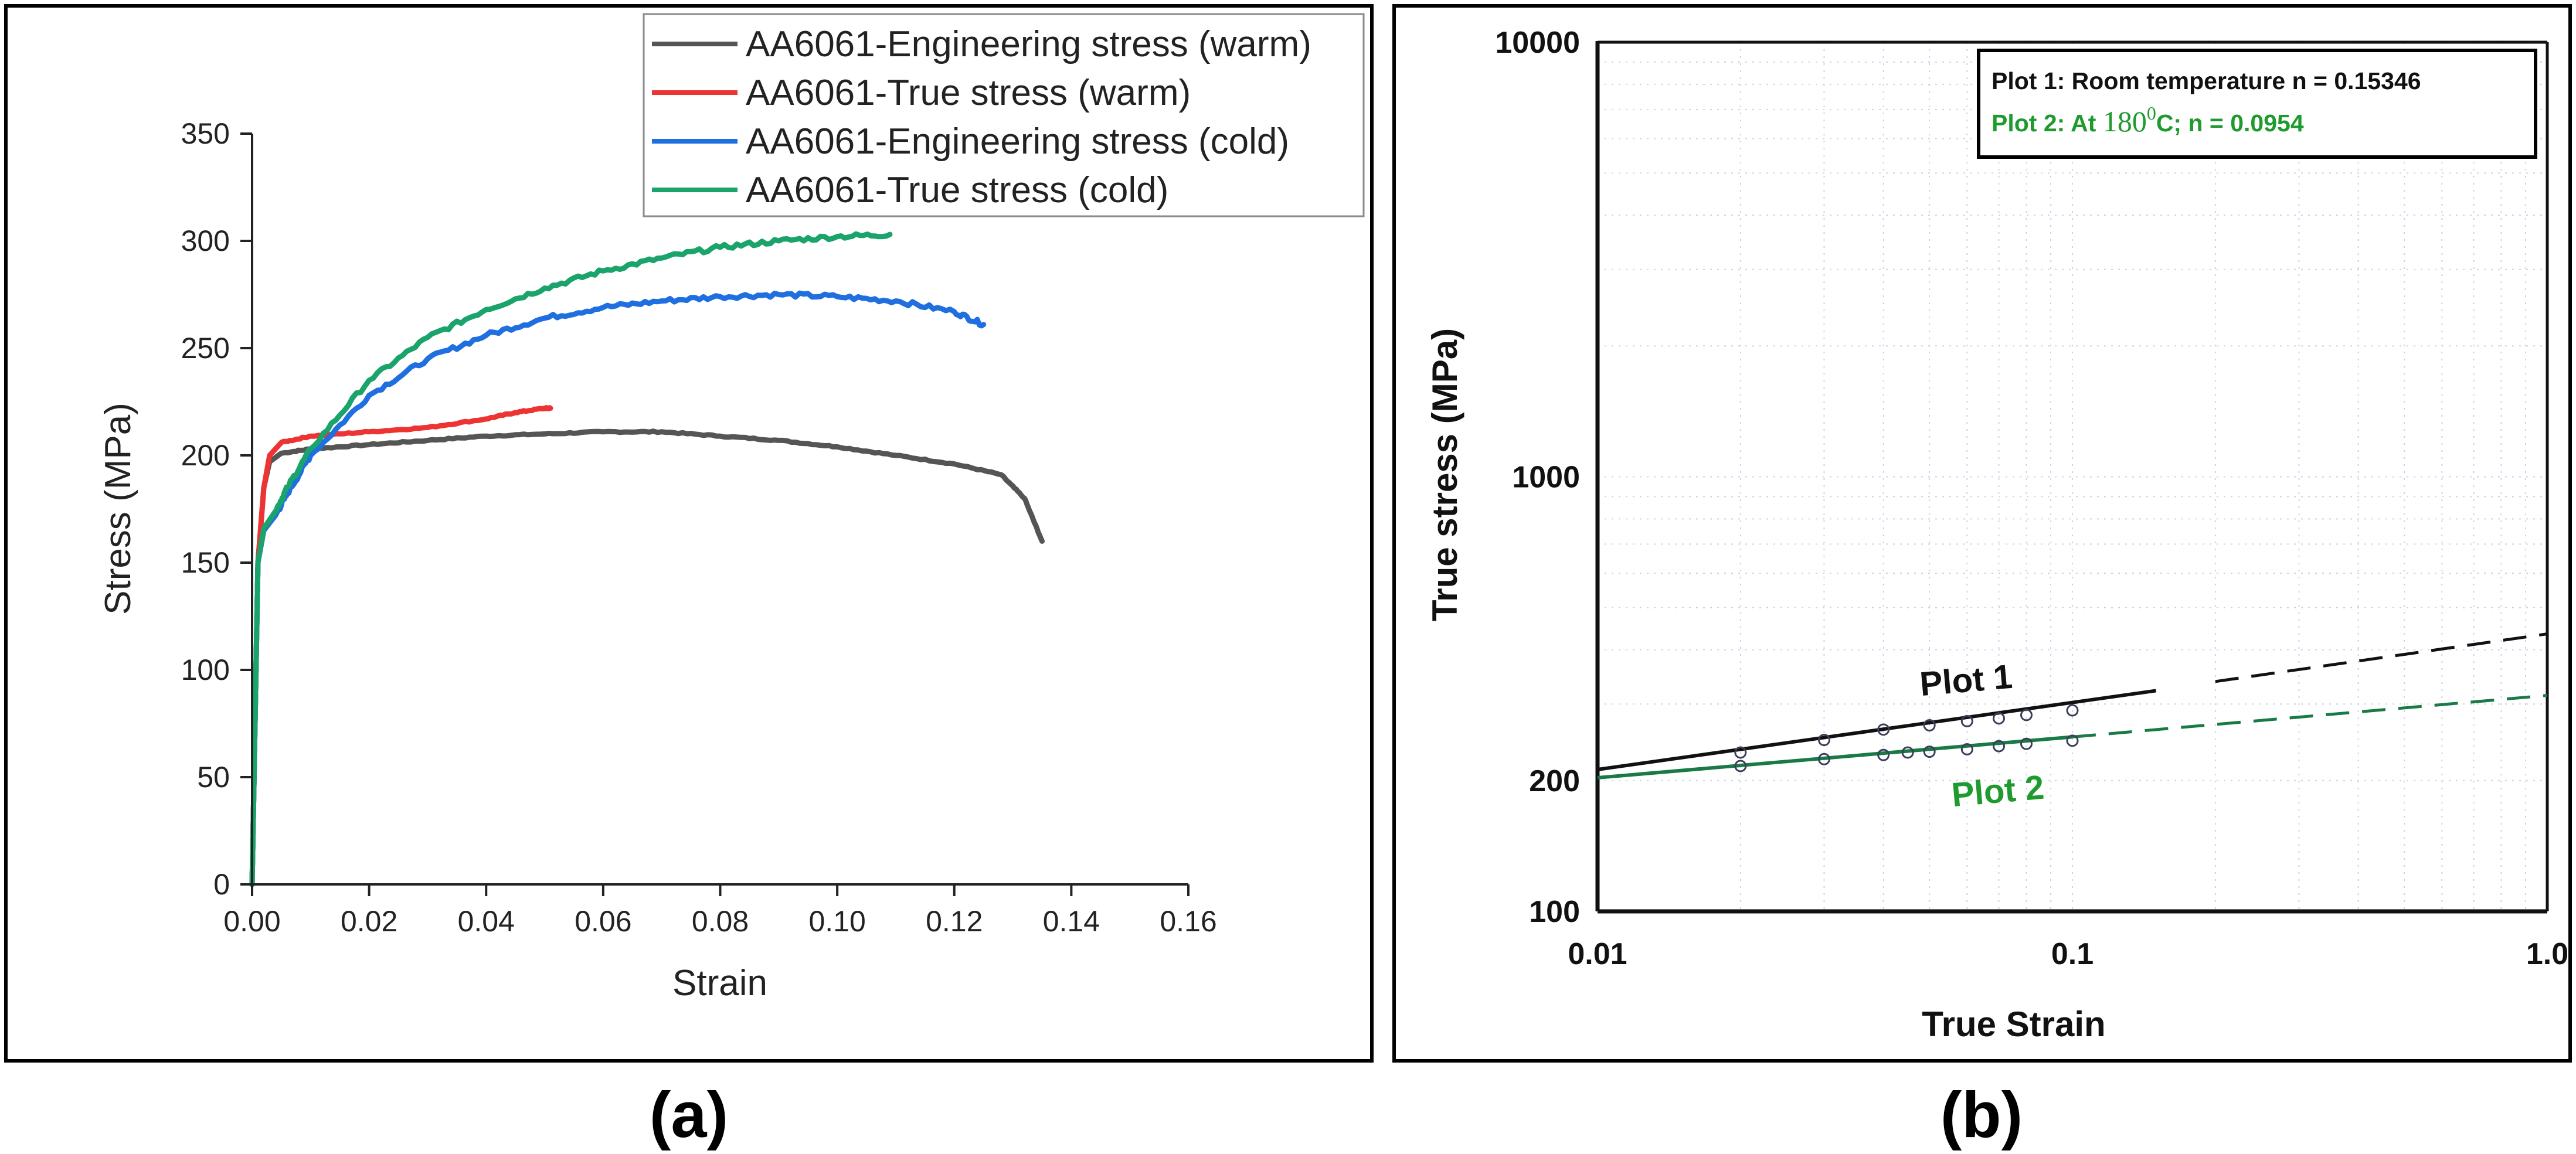 This screenshot has width=2576, height=1154. Describe the element at coordinates (401, 646) in the screenshot. I see `series-line-aa6061-true-stress-warm` at that location.